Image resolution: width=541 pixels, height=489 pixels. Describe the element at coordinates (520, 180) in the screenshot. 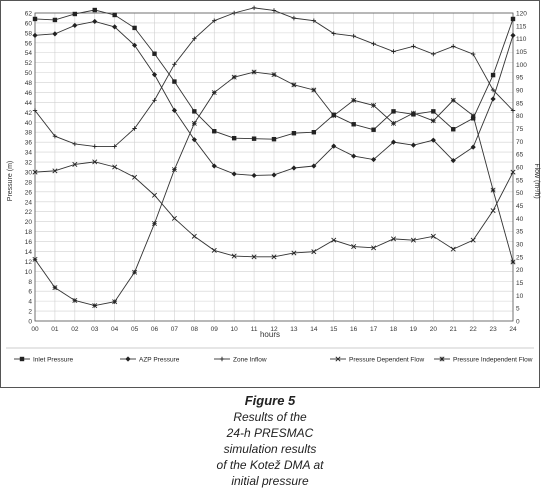

I see `y2-tick-label: 55` at that location.